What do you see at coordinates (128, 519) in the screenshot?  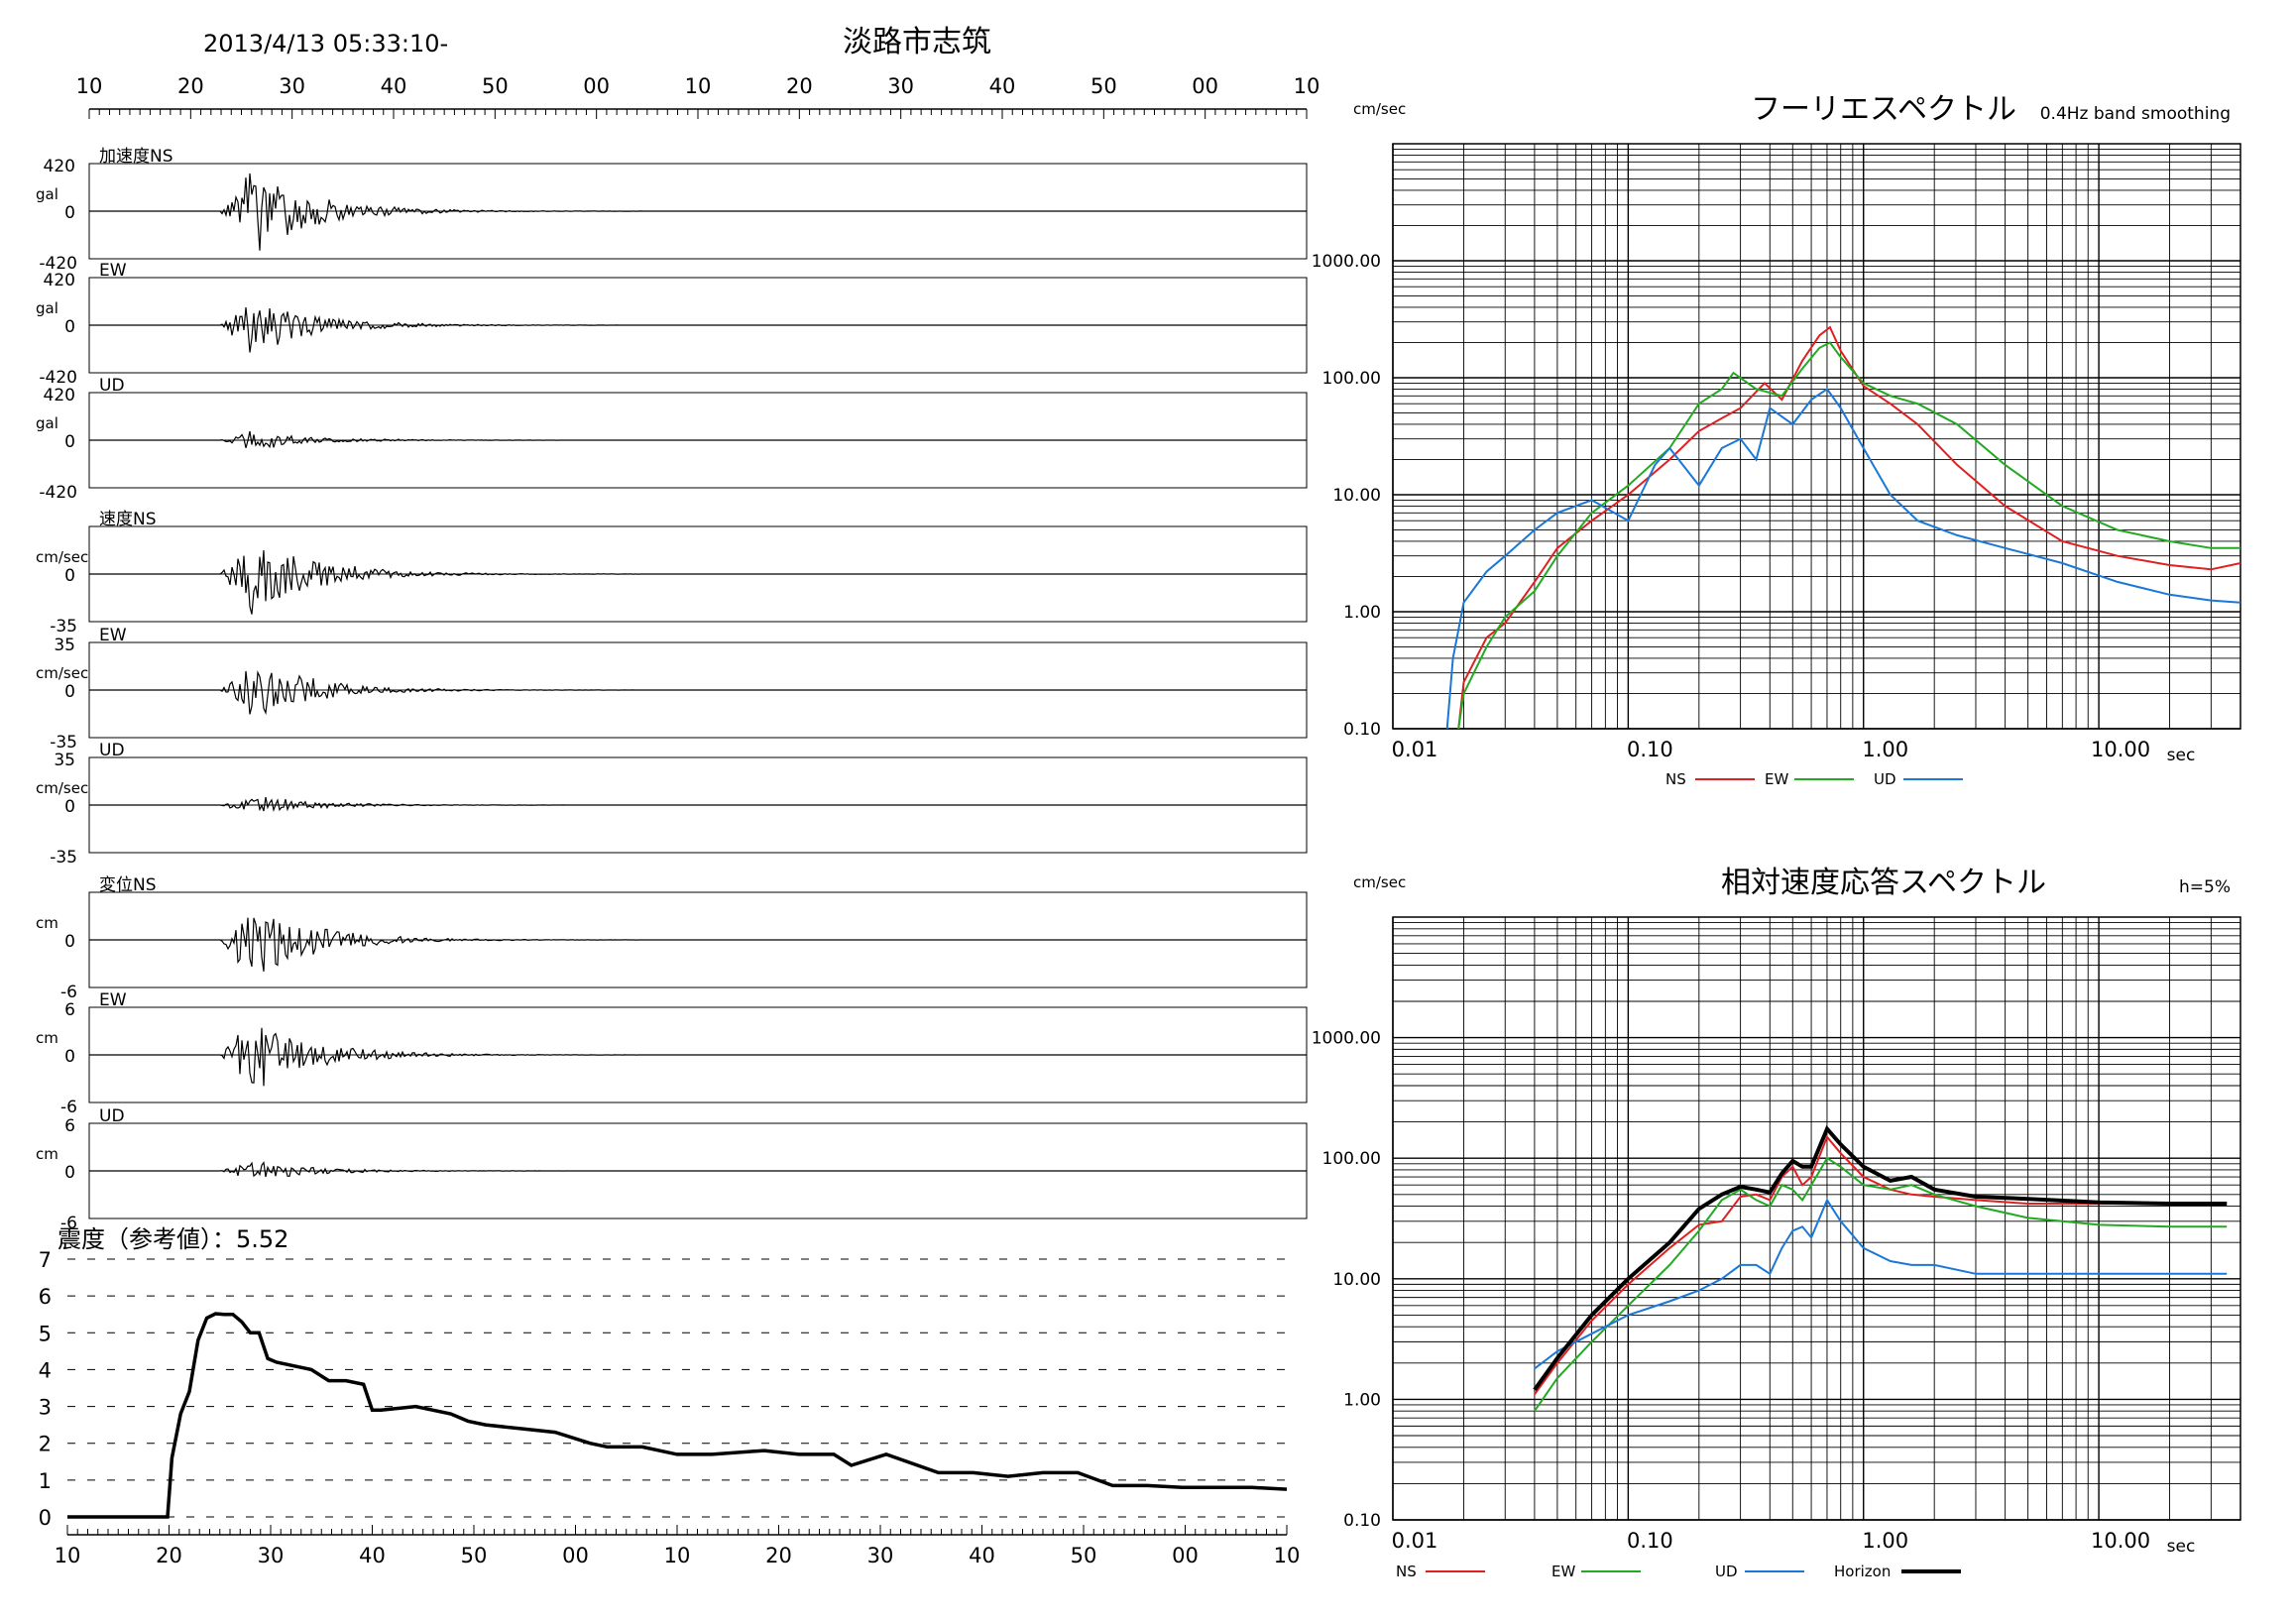 I see `trace-group-label: 速度NS` at bounding box center [128, 519].